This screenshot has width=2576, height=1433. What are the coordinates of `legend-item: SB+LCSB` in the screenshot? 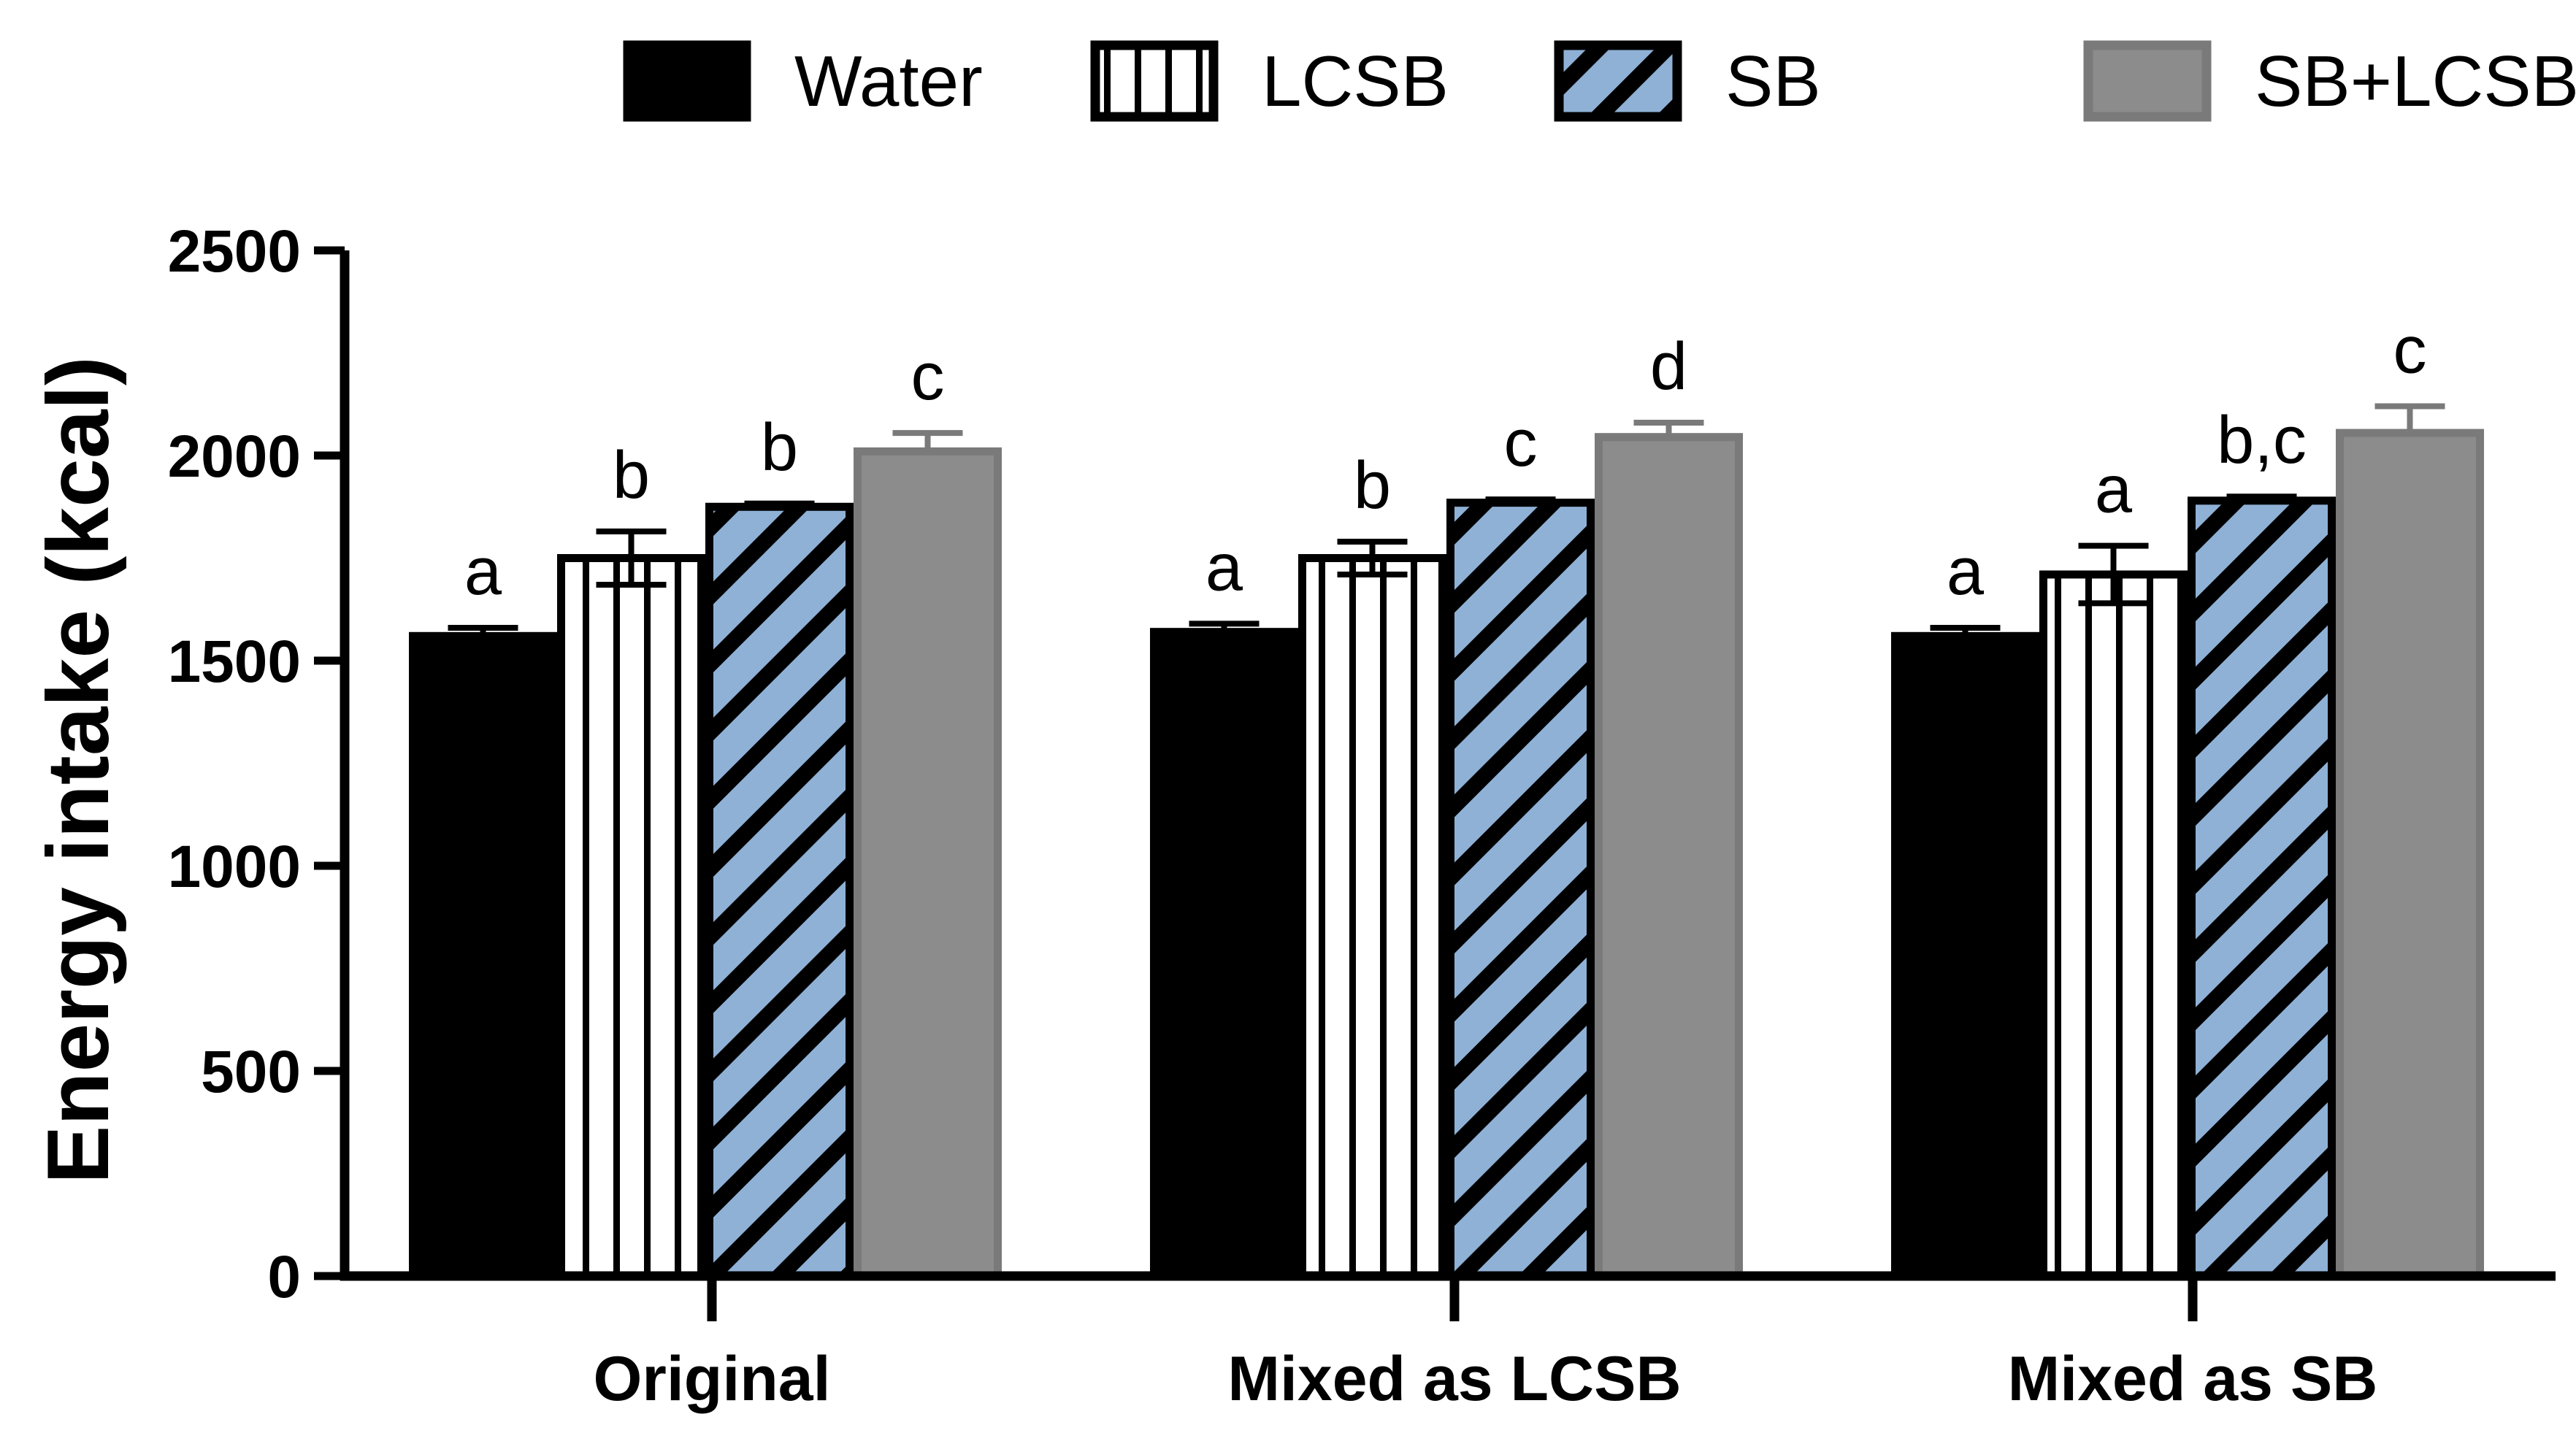 It's located at (2329, 81).